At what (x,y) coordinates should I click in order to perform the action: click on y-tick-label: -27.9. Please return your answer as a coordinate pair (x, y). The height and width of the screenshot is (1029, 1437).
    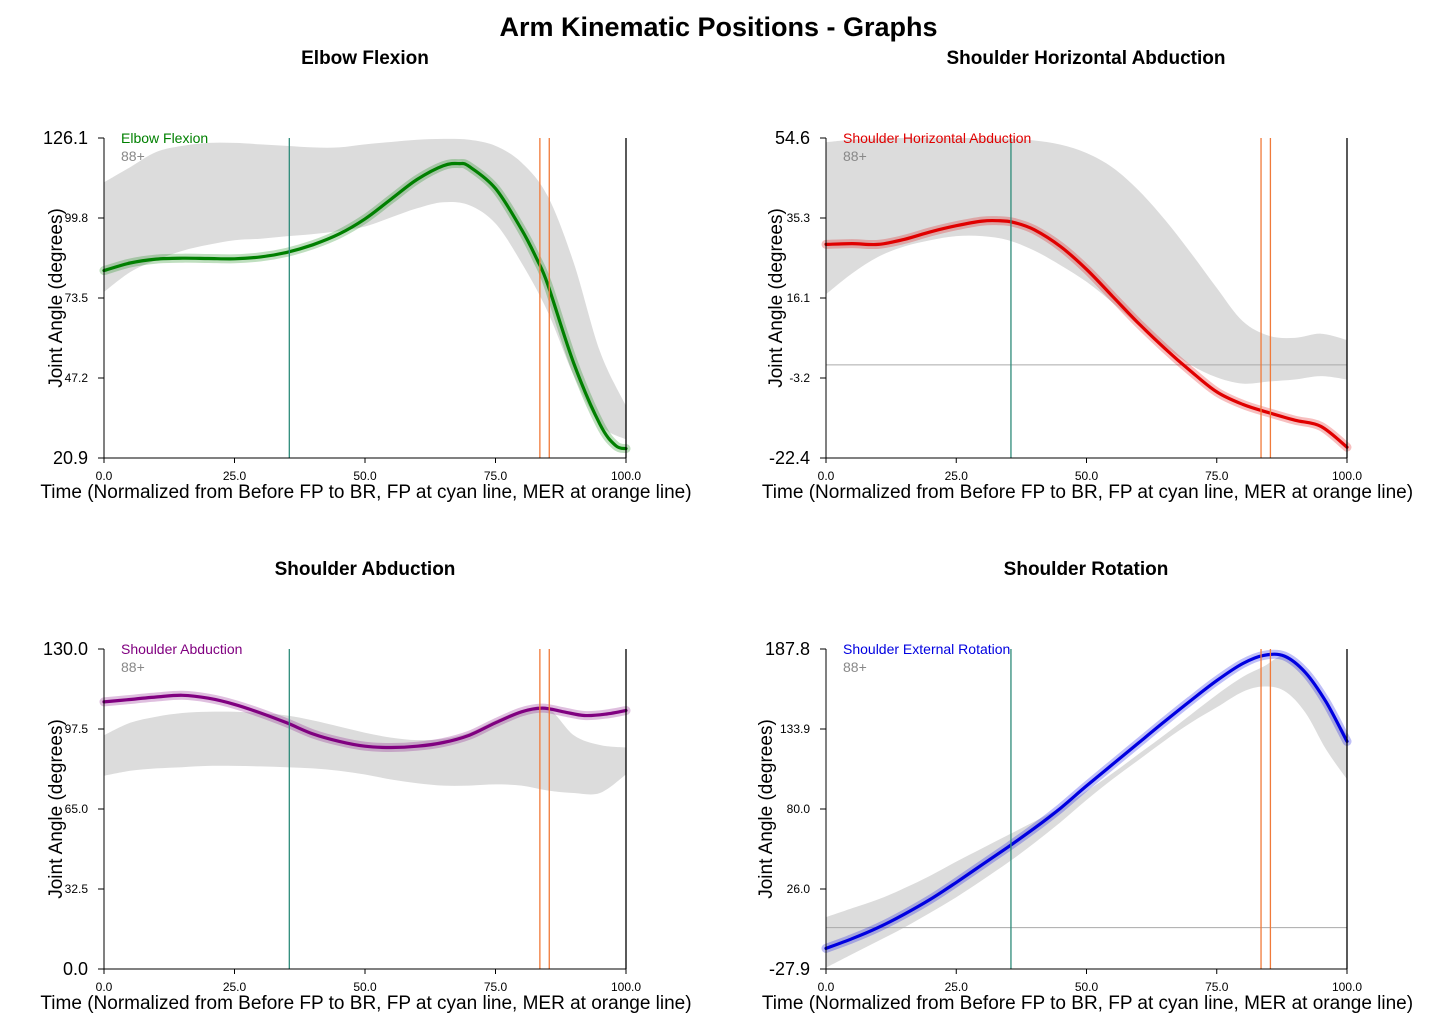
    Looking at the image, I should click on (789, 969).